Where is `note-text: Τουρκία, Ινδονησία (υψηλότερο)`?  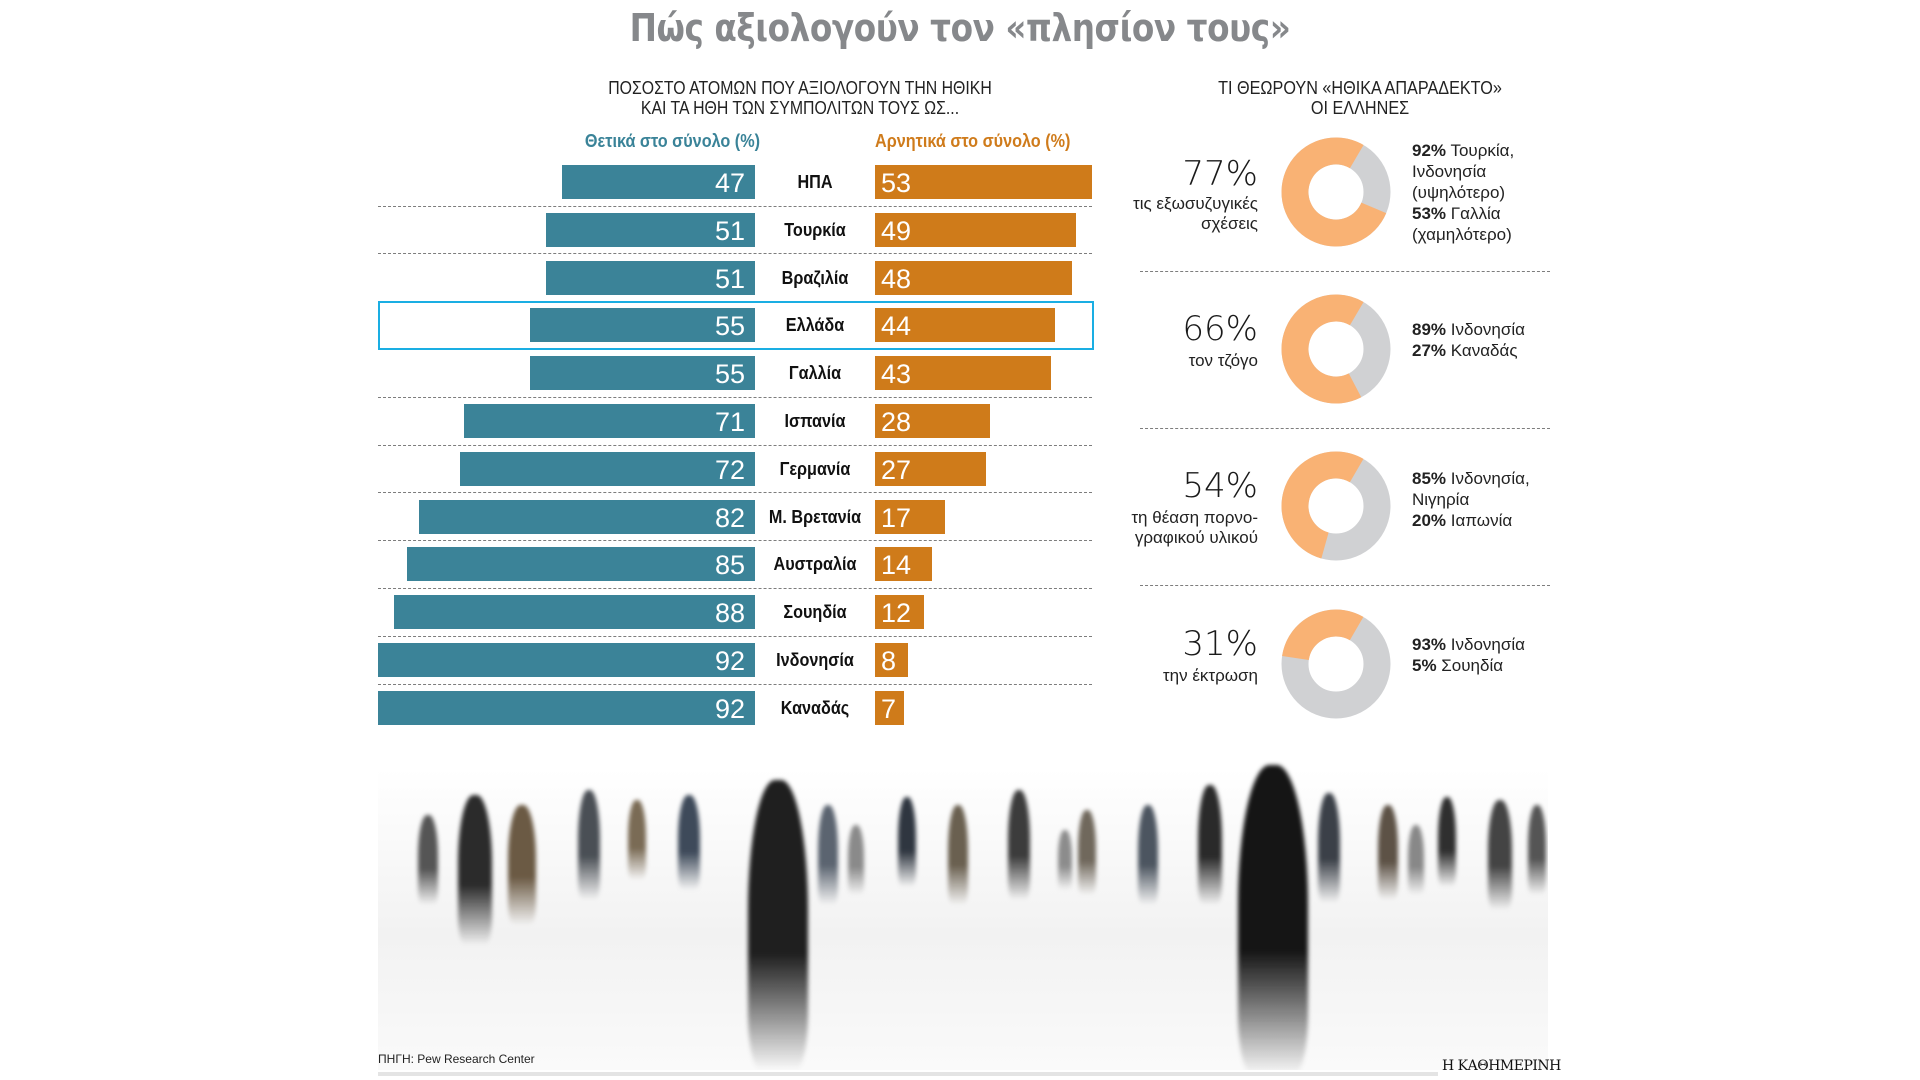
note-text: Τουρκία, Ινδονησία (υψηλότερο) is located at coordinates (1463, 171).